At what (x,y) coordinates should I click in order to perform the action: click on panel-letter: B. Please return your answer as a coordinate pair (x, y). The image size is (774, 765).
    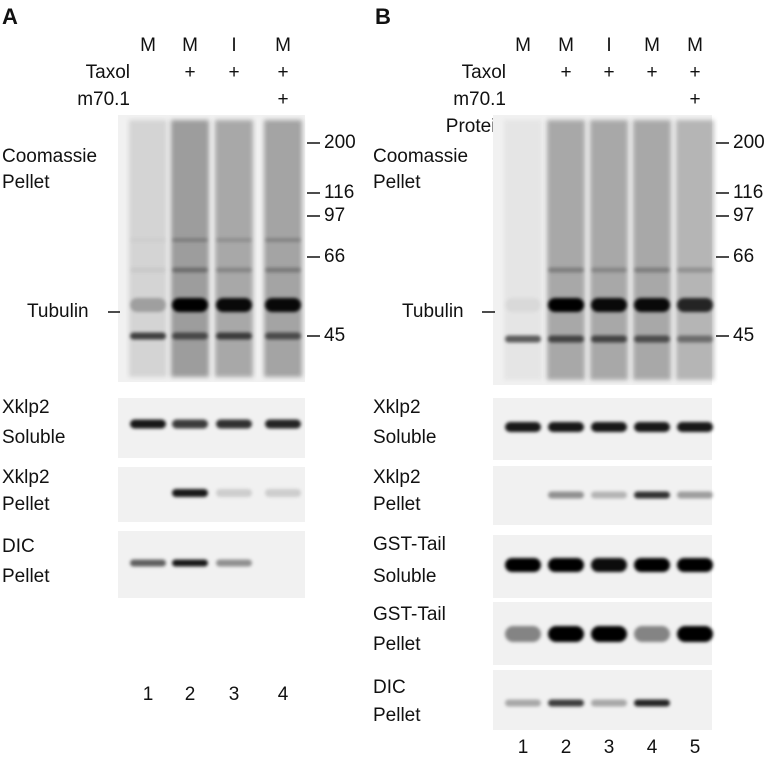
    Looking at the image, I should click on (383, 16).